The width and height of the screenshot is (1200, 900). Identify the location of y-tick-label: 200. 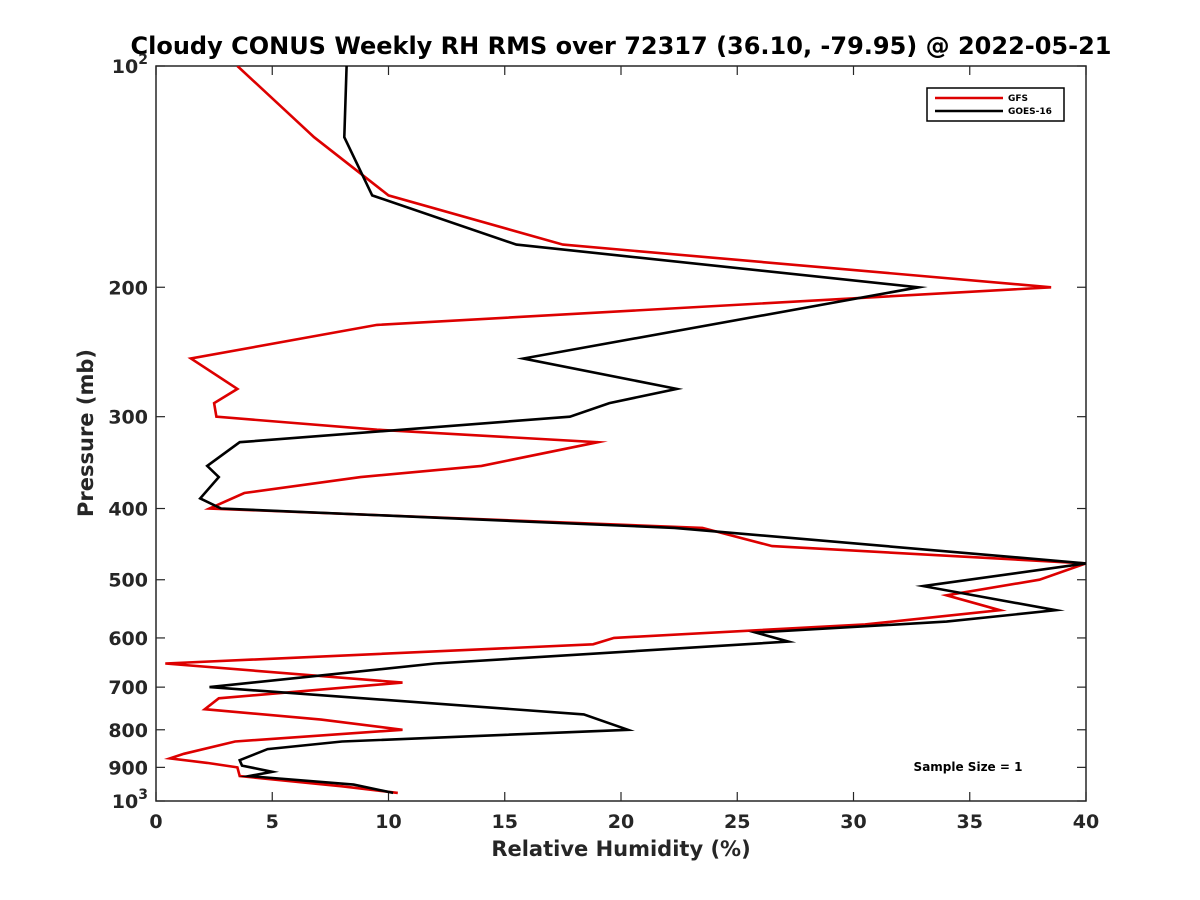
(128, 288).